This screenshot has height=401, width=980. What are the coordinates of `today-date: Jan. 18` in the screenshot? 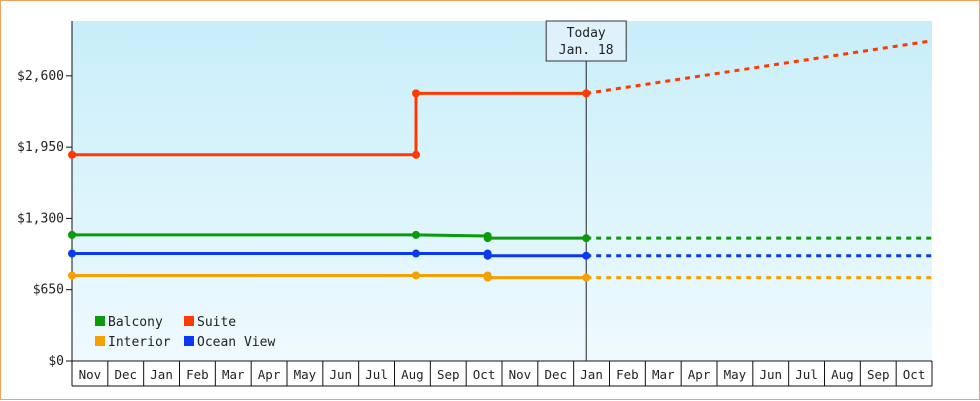 It's located at (586, 50).